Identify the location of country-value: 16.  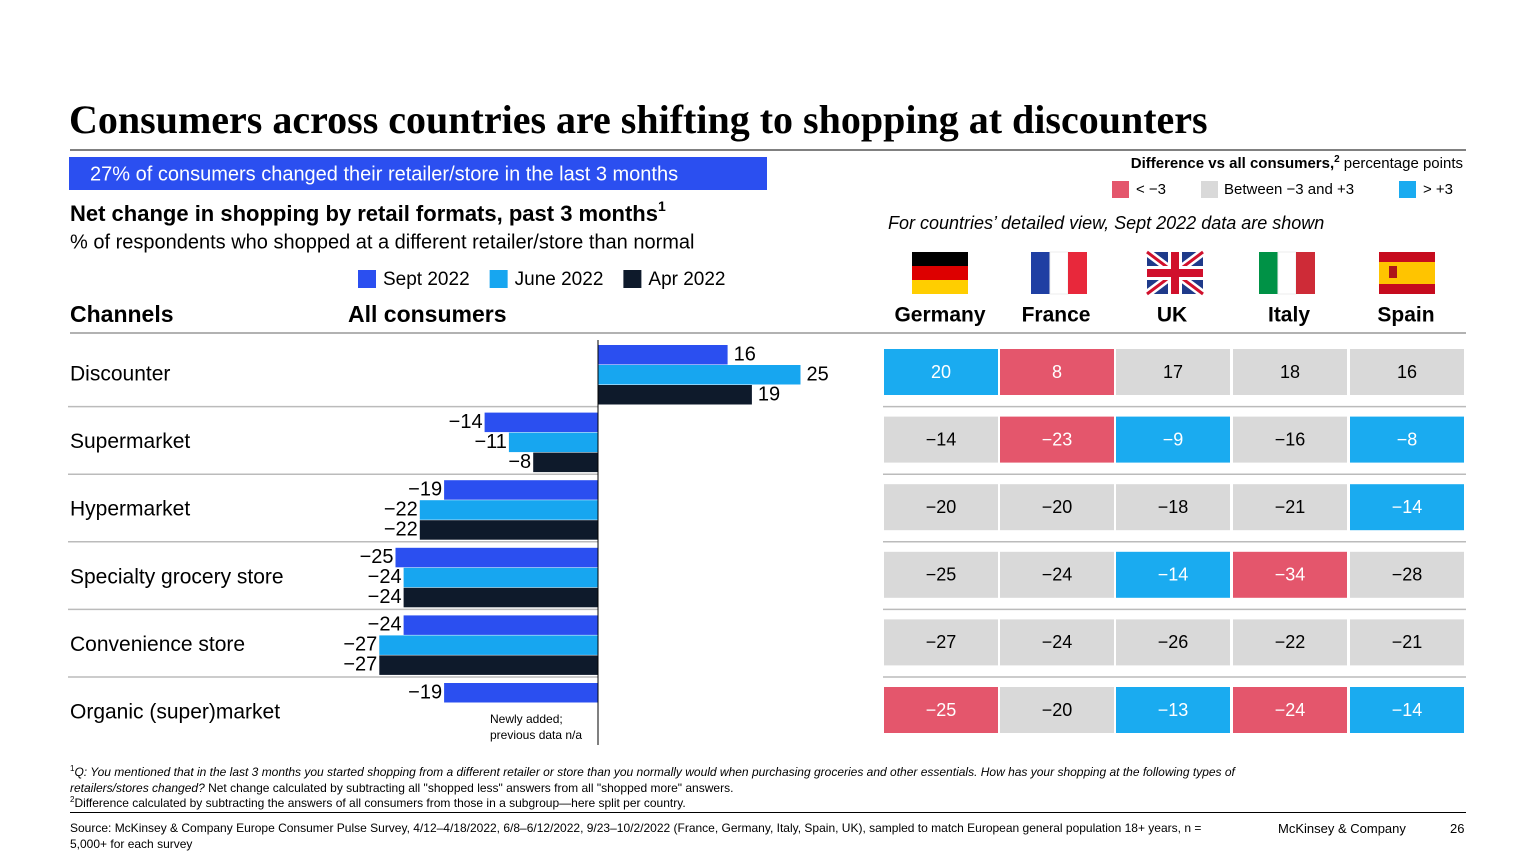
(1407, 372).